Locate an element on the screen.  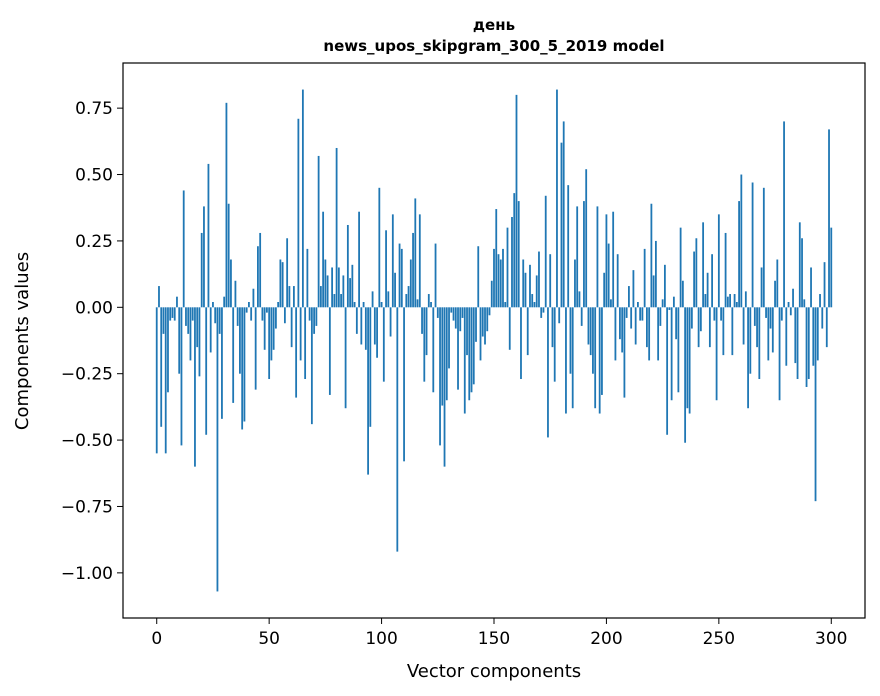
x-tick-label: 300 is located at coordinates (831, 639).